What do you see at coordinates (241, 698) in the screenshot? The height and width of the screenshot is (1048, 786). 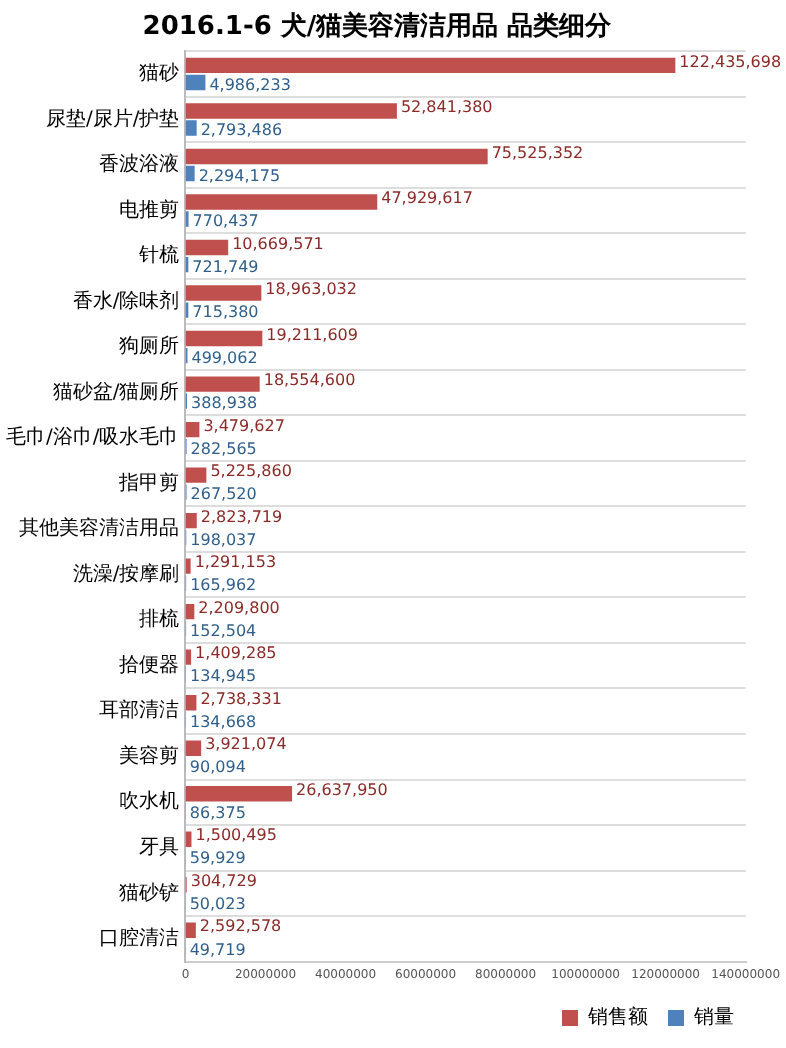 I see `data-label: 2,738,331` at bounding box center [241, 698].